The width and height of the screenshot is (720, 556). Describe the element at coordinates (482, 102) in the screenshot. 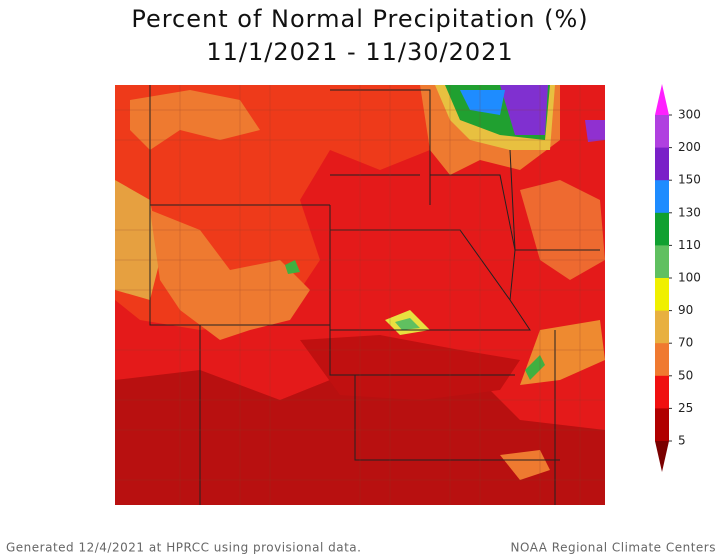

I see `region-blue` at that location.